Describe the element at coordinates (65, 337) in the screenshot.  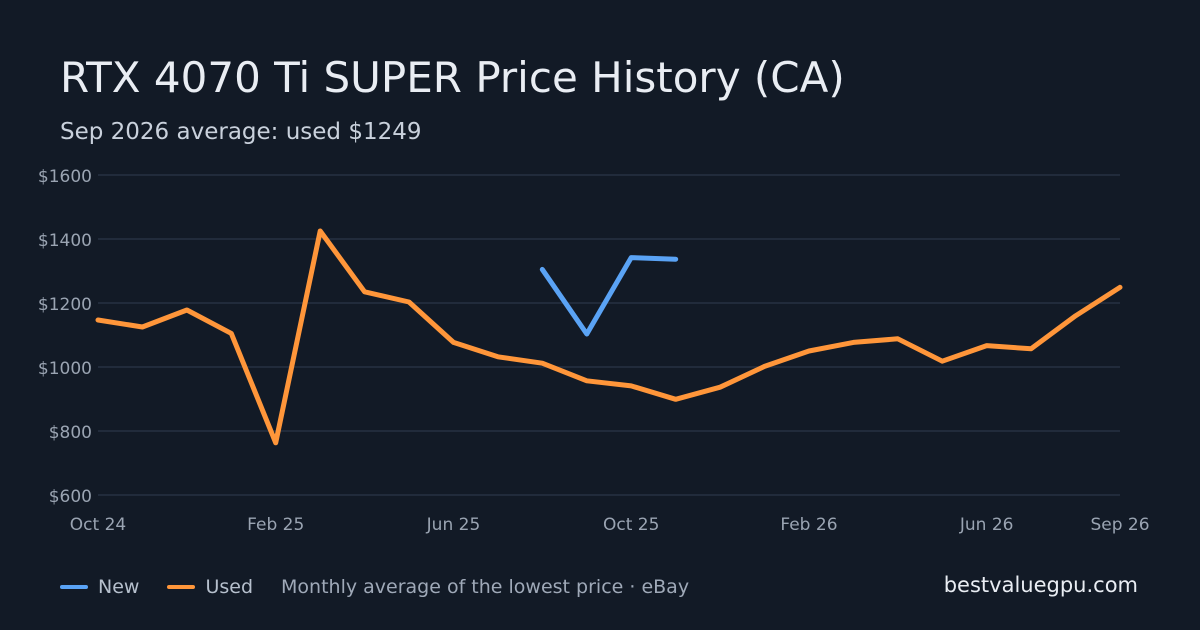
I see `y-axis-labels: $600 $800 $1000 $1200 $1400 $1600` at that location.